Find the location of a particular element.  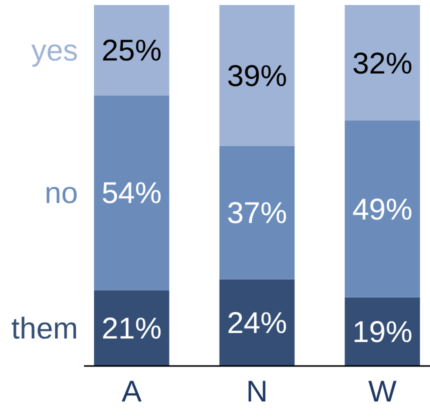

series-label: yes is located at coordinates (54, 51).